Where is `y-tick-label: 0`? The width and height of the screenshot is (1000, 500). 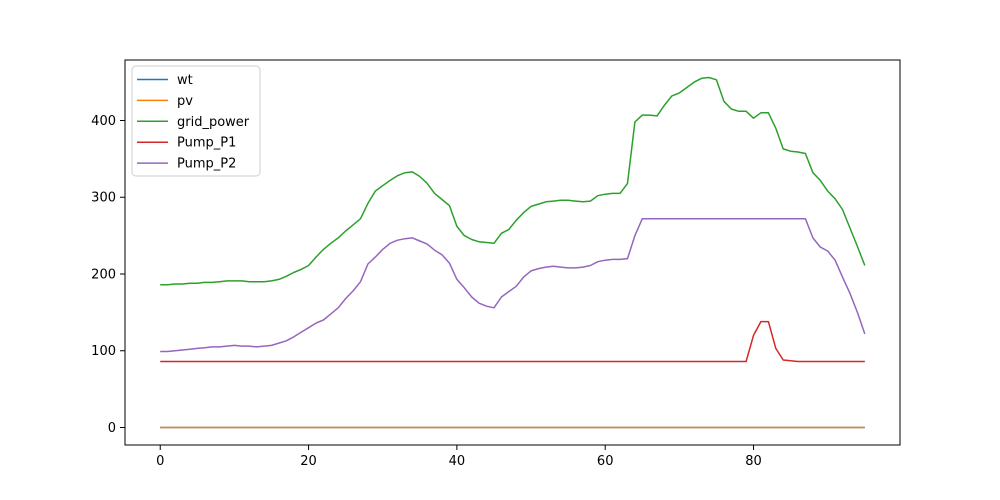
y-tick-label: 0 is located at coordinates (112, 428).